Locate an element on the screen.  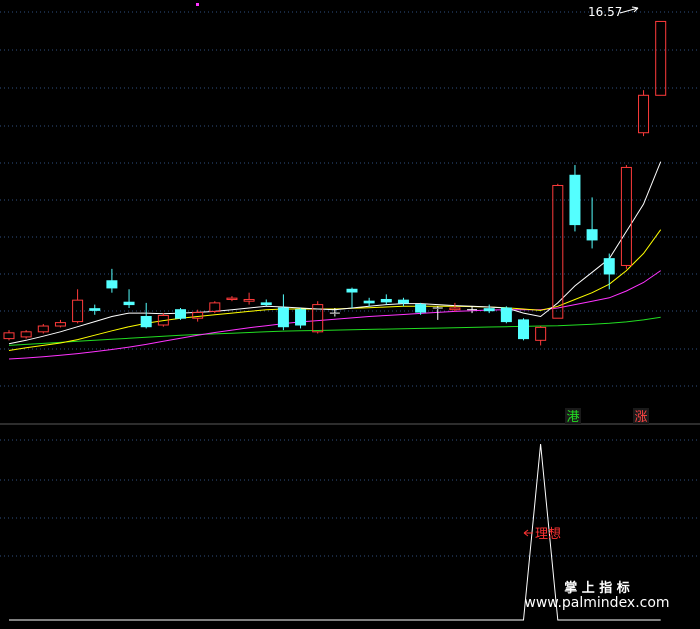
max-price-arrow-line is located at coordinates (629, 10).